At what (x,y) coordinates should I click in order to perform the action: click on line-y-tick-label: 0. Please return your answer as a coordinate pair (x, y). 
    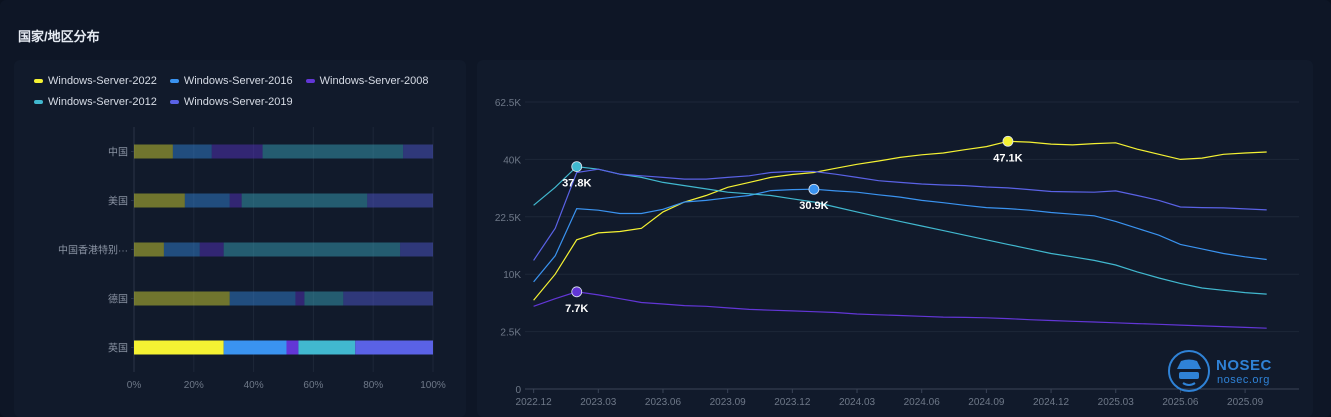
    Looking at the image, I should click on (518, 390).